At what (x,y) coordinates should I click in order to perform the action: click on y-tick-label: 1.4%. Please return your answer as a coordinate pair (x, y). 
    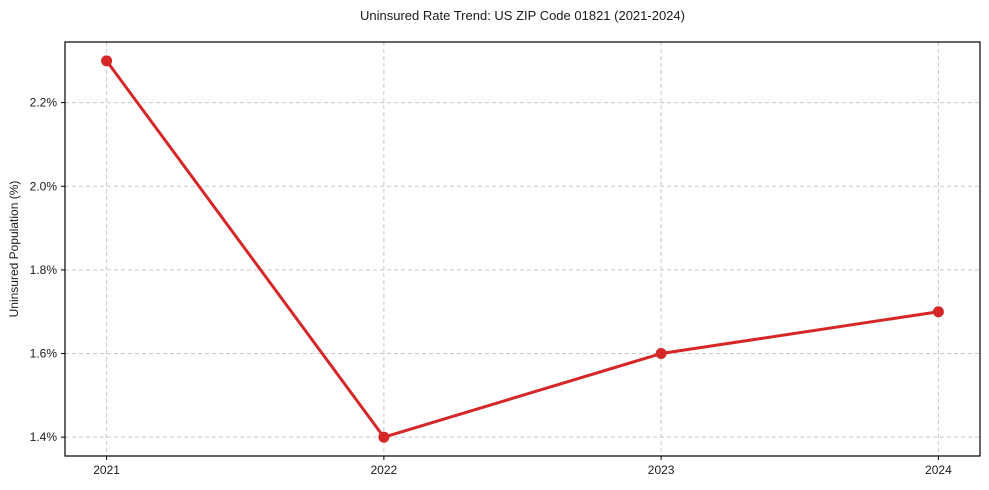
    Looking at the image, I should click on (44, 437).